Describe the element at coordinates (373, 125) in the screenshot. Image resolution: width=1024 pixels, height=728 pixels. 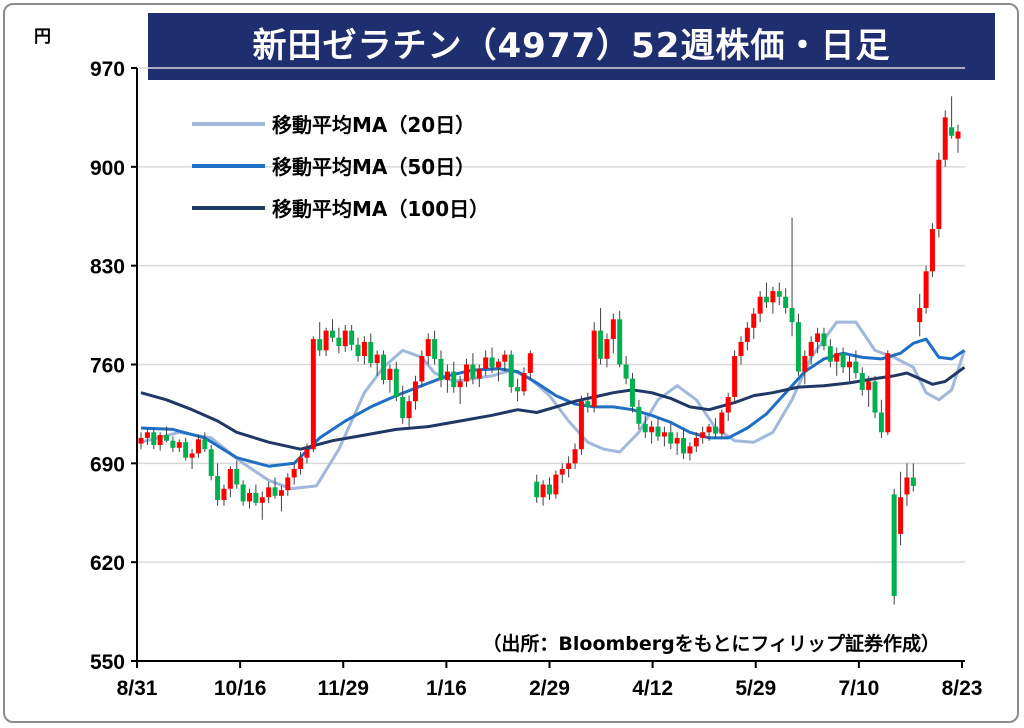
I see `legend-label: 移動平均MA（20日）` at that location.